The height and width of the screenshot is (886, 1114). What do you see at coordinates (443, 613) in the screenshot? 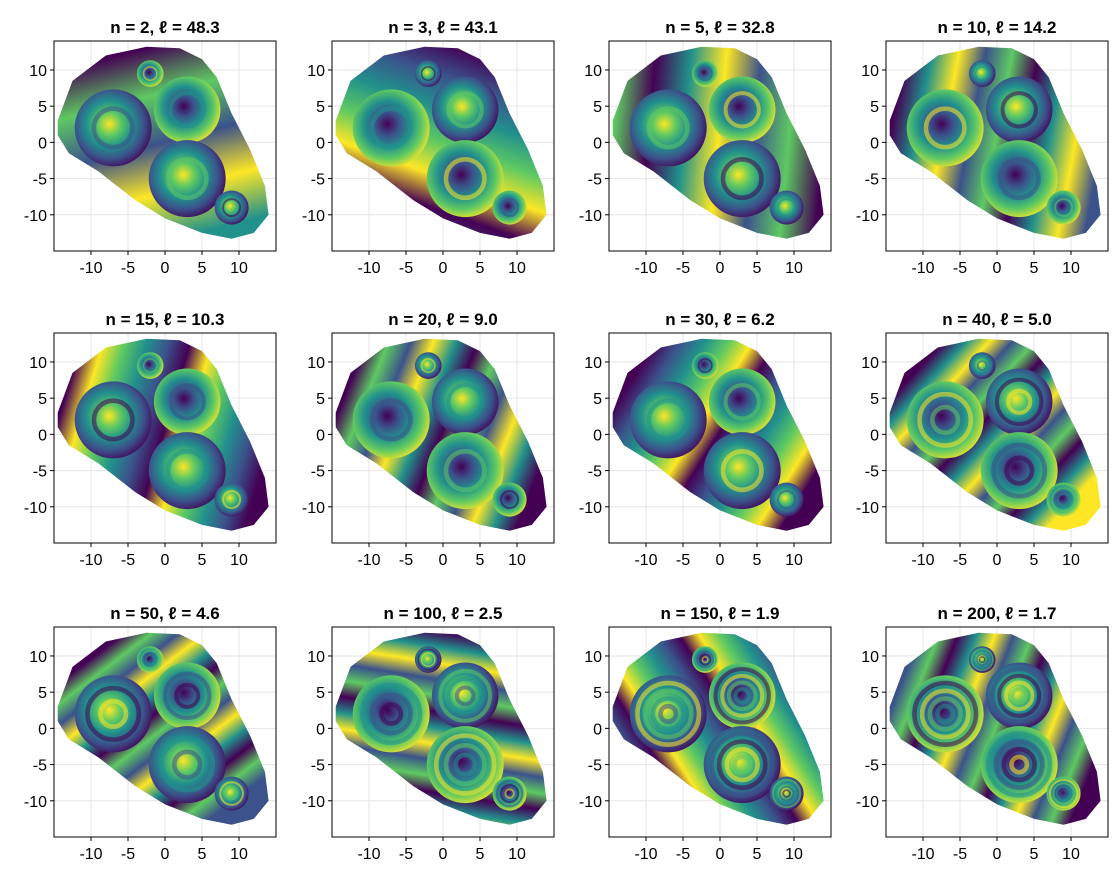
I see `panel-title: n = 100, ℓ = 2.5` at bounding box center [443, 613].